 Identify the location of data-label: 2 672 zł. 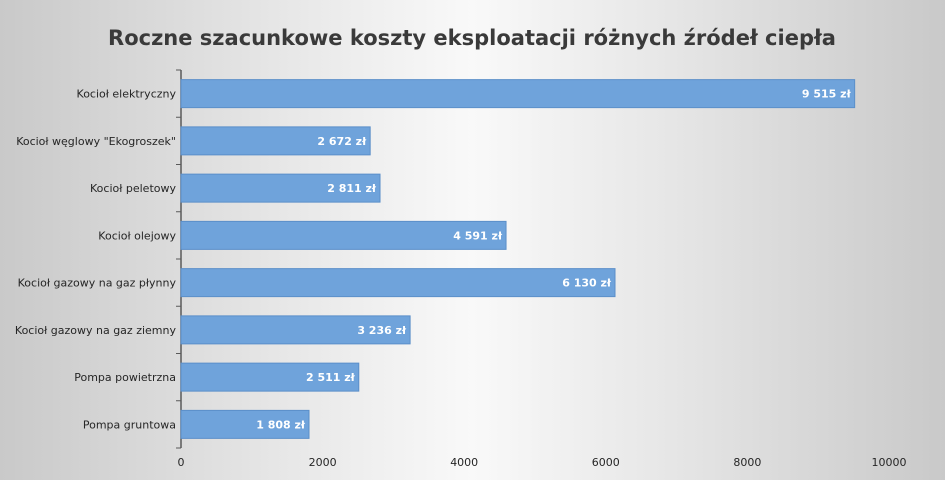
(342, 141).